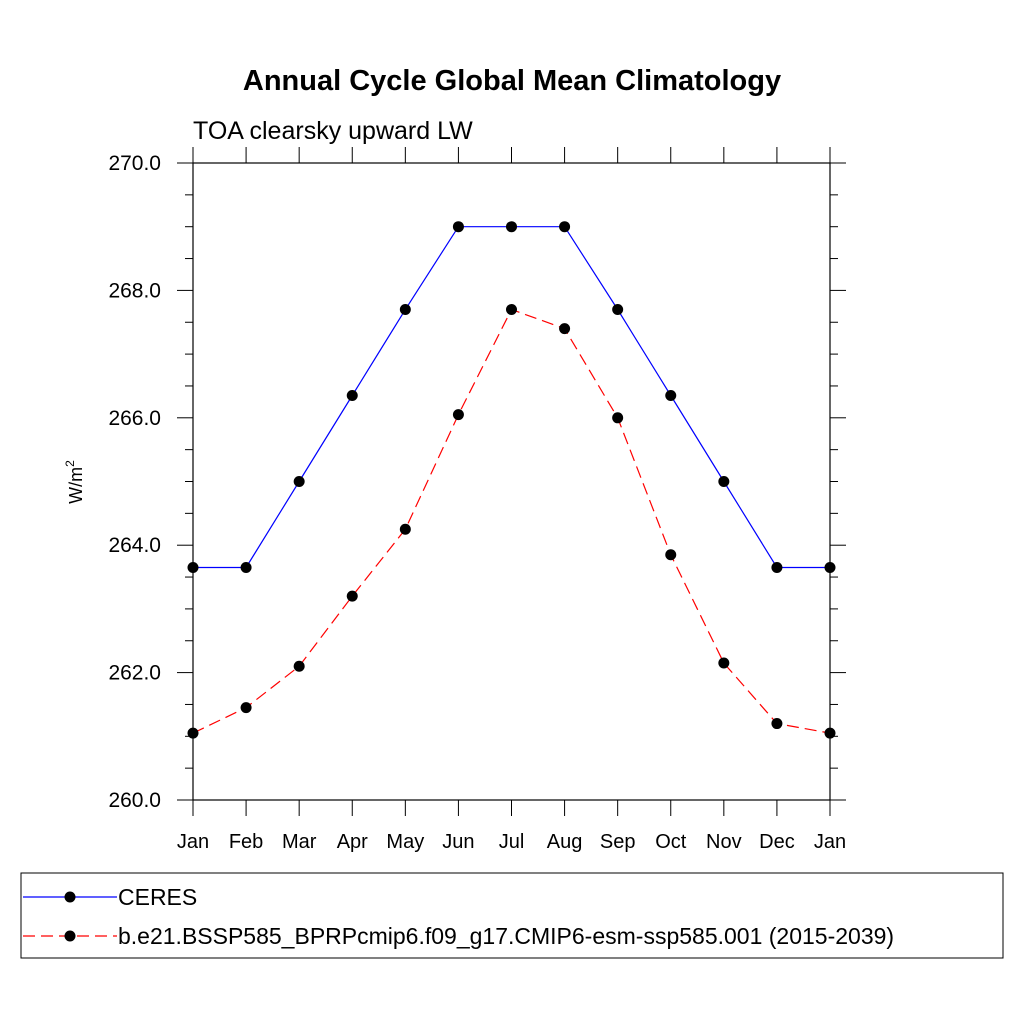 This screenshot has height=1024, width=1024. What do you see at coordinates (352, 842) in the screenshot?
I see `x-tick-label: Apr` at bounding box center [352, 842].